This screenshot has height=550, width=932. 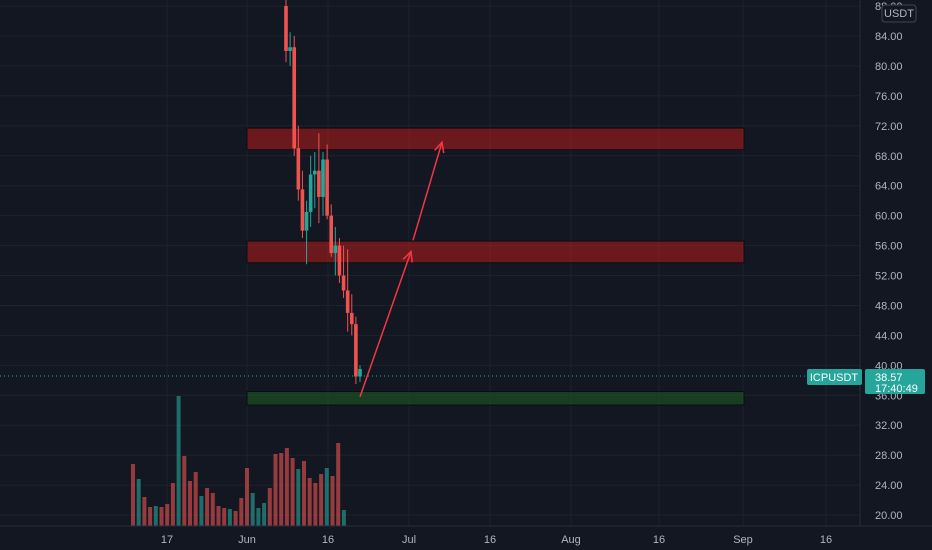 I want to click on candlesticks, so click(x=323, y=192).